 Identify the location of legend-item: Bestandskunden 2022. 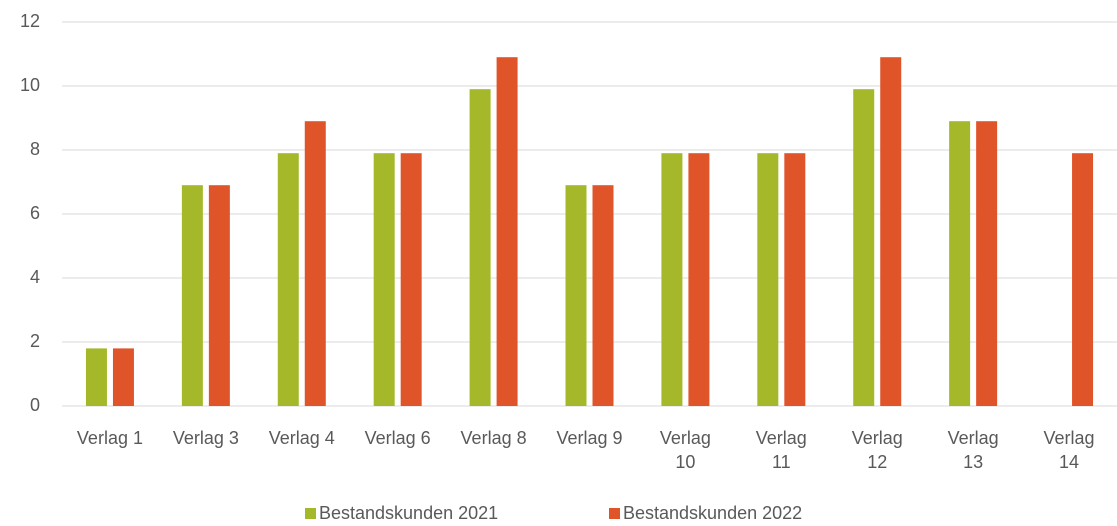
(705, 513).